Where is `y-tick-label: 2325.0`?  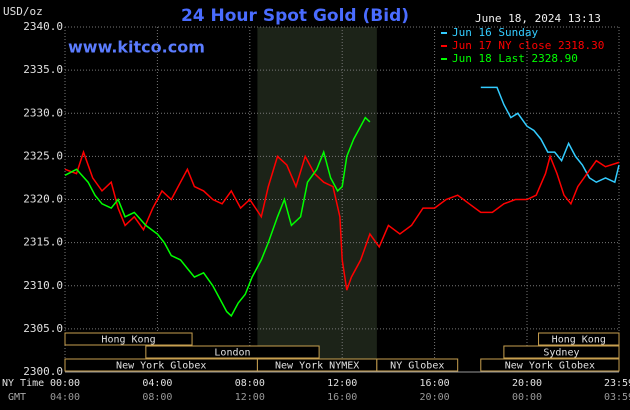
y-tick-label: 2325.0 is located at coordinates (43, 155).